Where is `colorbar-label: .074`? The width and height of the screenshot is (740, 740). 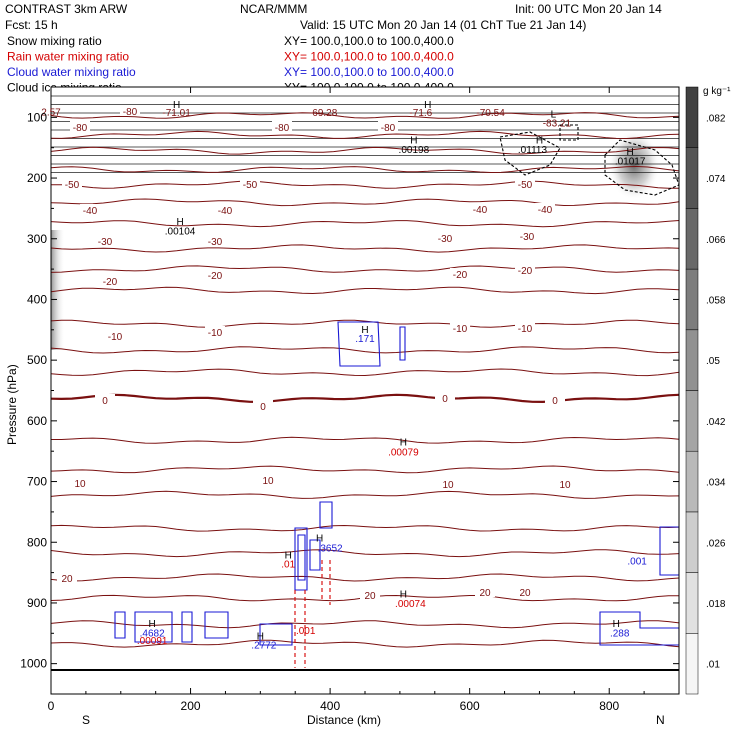 colorbar-label: .074 is located at coordinates (716, 179).